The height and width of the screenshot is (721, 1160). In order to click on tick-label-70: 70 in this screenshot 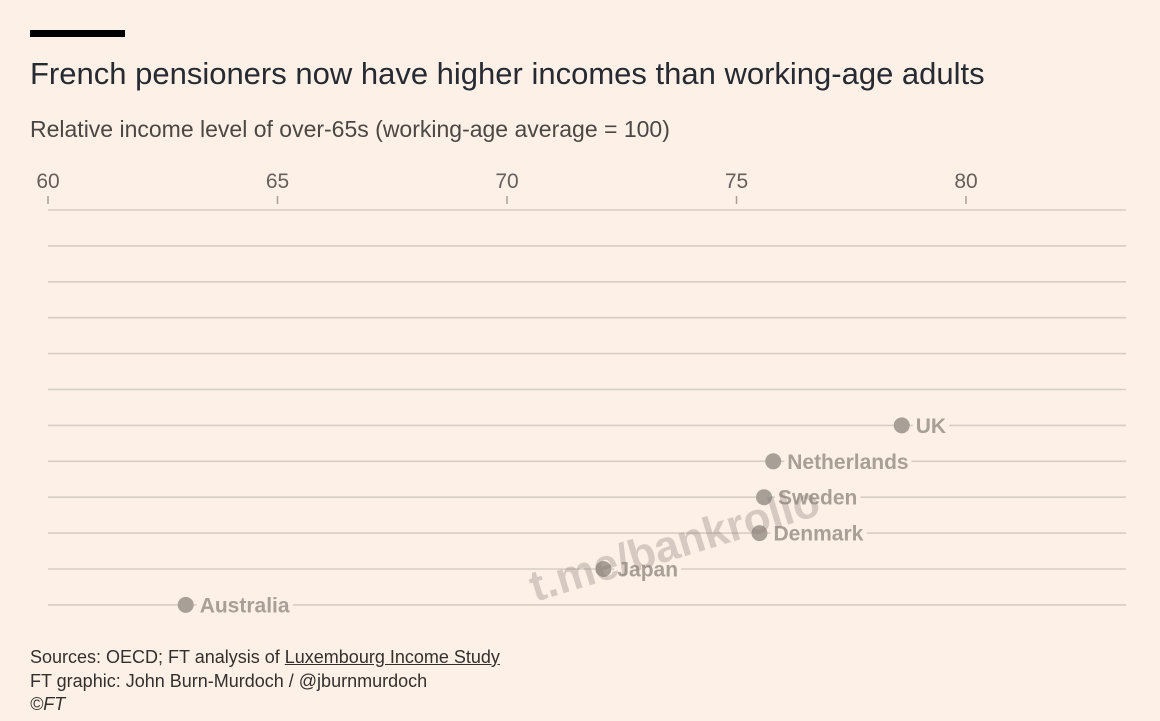, I will do `click(506, 181)`.